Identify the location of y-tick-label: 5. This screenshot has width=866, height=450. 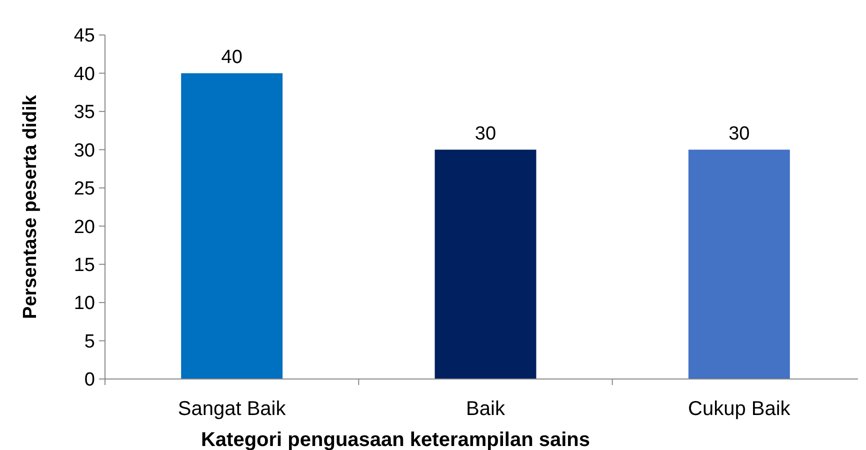
(89, 341).